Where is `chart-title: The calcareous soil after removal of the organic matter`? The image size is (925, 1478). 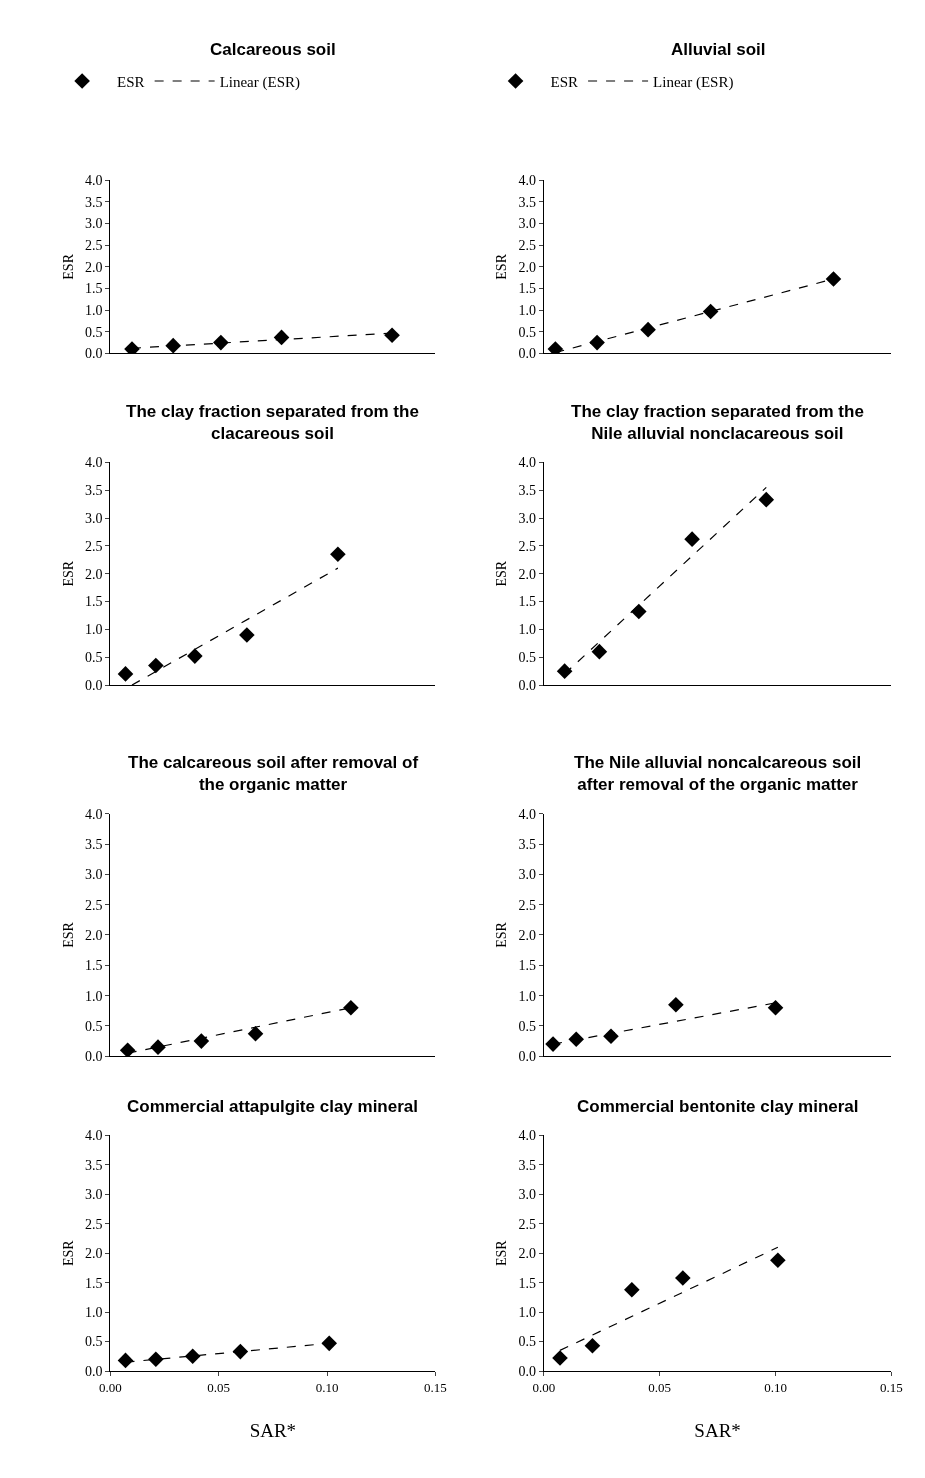 chart-title: The calcareous soil after removal of the organic matter is located at coordinates (273, 774).